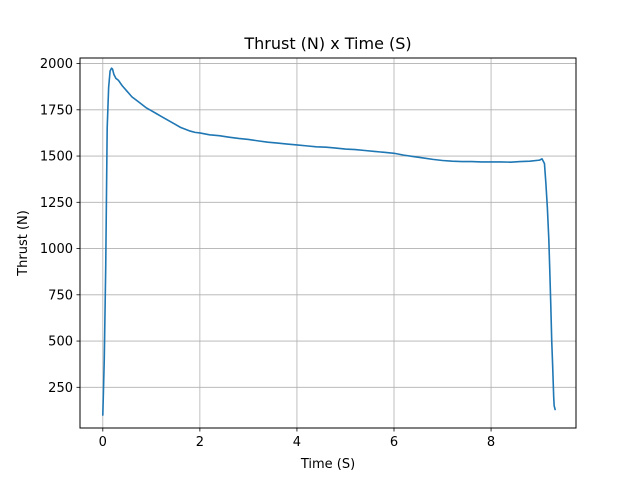  Describe the element at coordinates (491, 442) in the screenshot. I see `x-tick-label: 8` at that location.